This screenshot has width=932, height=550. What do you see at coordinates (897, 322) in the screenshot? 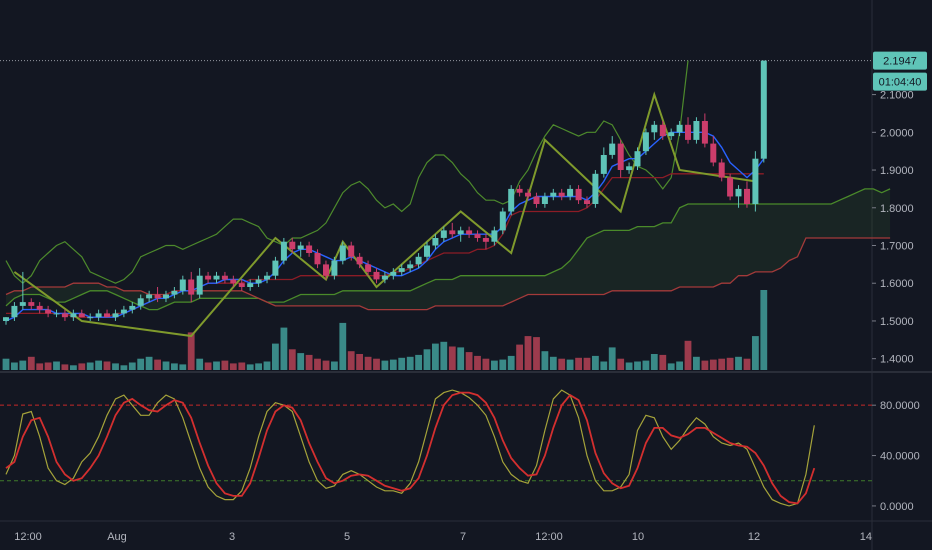
I see `price-tick-label: 1.5000` at bounding box center [897, 322].